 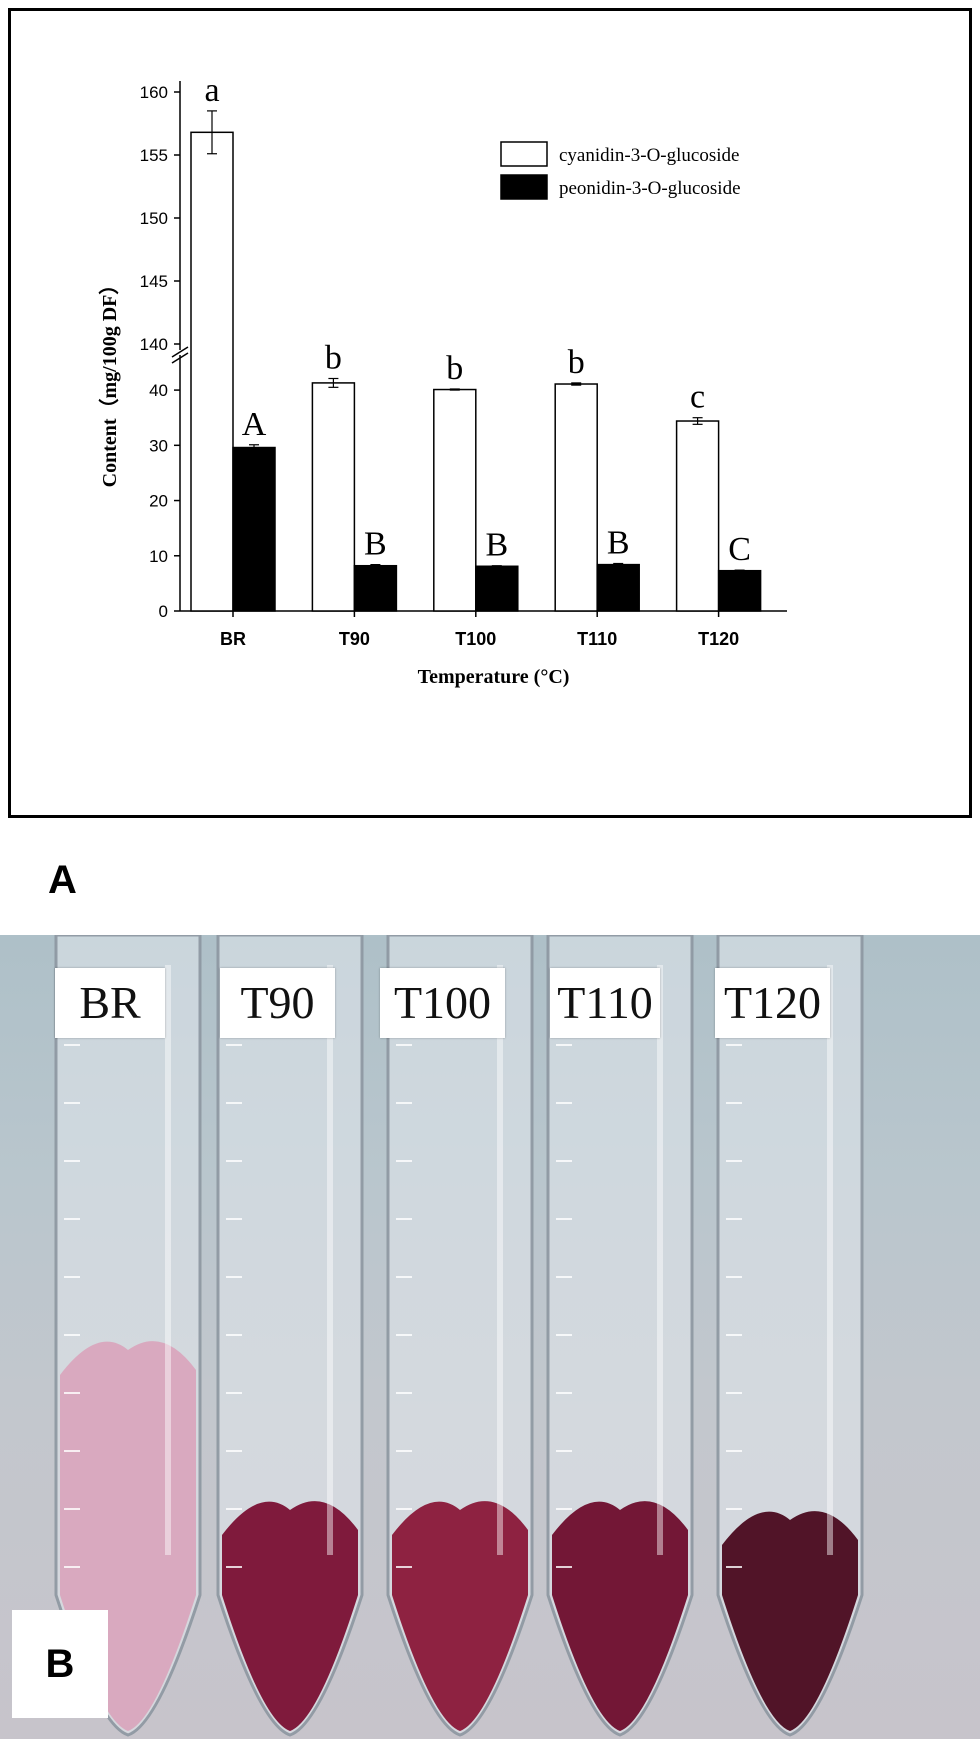 I want to click on y-tick-label: 140, so click(x=154, y=344).